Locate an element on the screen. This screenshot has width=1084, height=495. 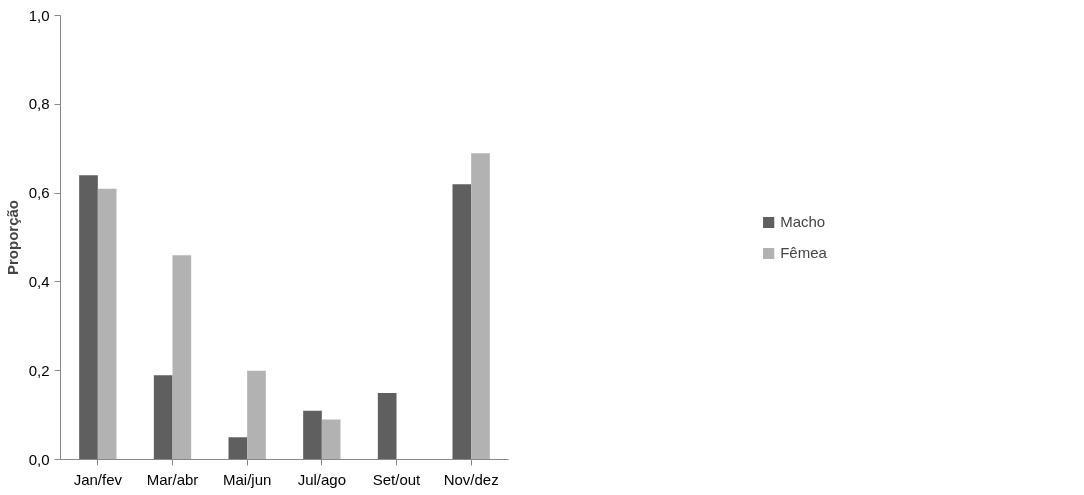
y-tick-label: 1,0 is located at coordinates (39, 15).